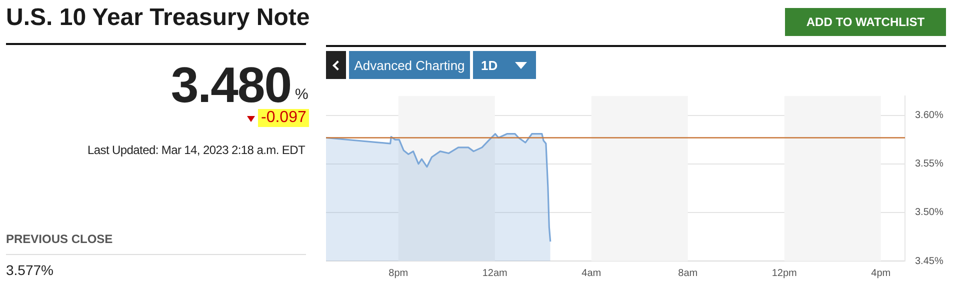 The image size is (953, 301). What do you see at coordinates (592, 273) in the screenshot?
I see `x-tick-label: 4am` at bounding box center [592, 273].